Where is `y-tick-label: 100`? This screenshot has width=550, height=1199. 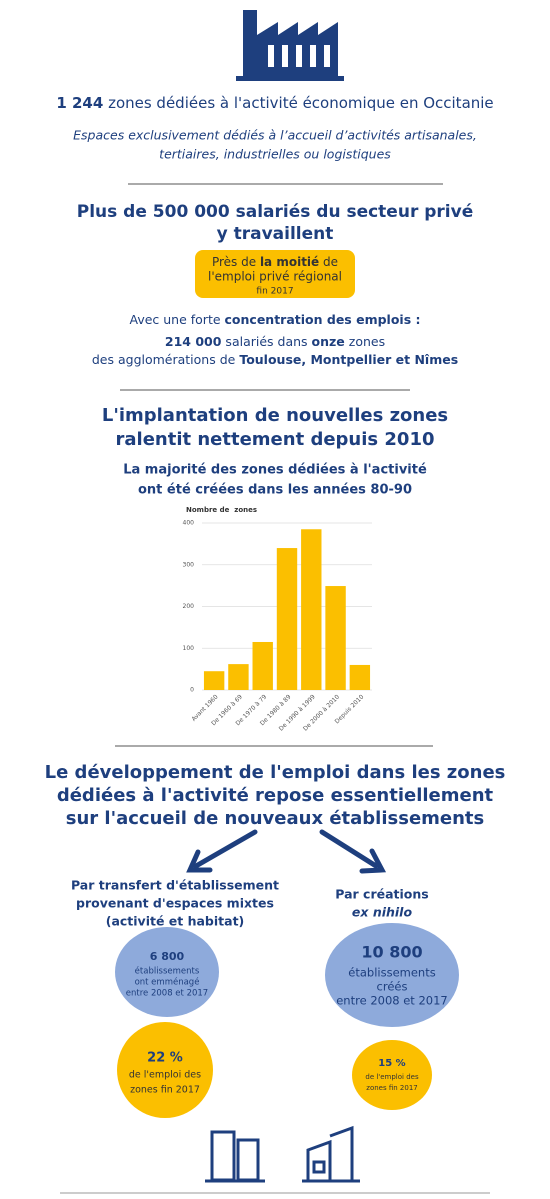
y-tick-label: 100 is located at coordinates (189, 648).